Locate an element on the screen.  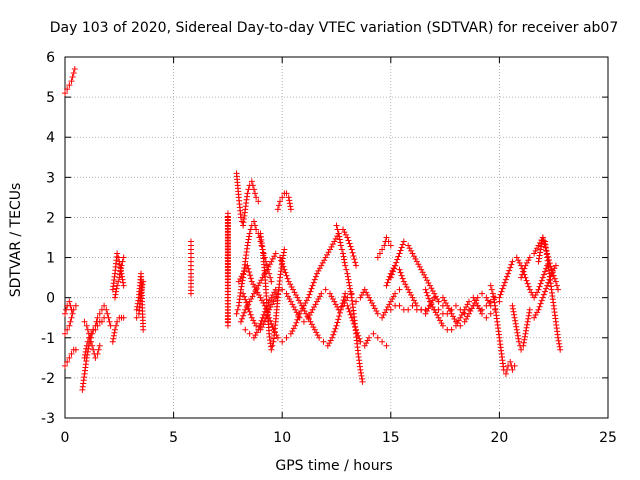
y-tick-label: 5 is located at coordinates (50, 98).